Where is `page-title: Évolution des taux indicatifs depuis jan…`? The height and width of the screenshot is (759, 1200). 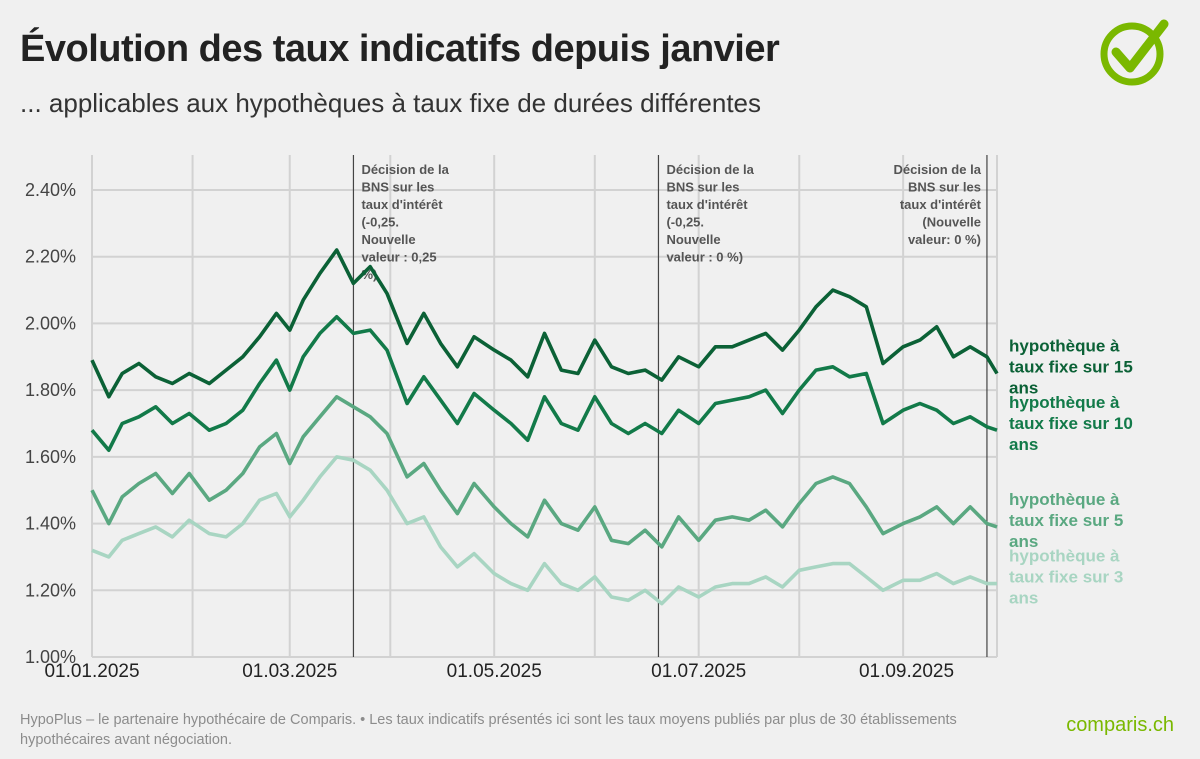
page-title: Évolution des taux indicatifs depuis jan… is located at coordinates (400, 49).